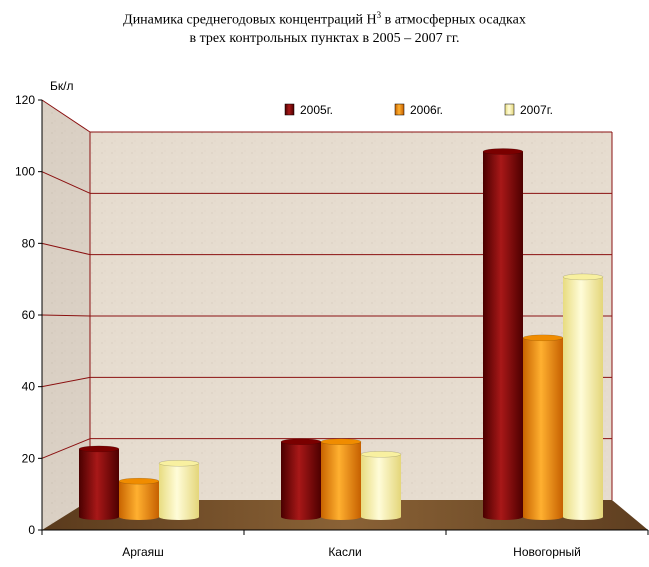  I want to click on bar-2007г.-Новогорный, so click(583, 396).